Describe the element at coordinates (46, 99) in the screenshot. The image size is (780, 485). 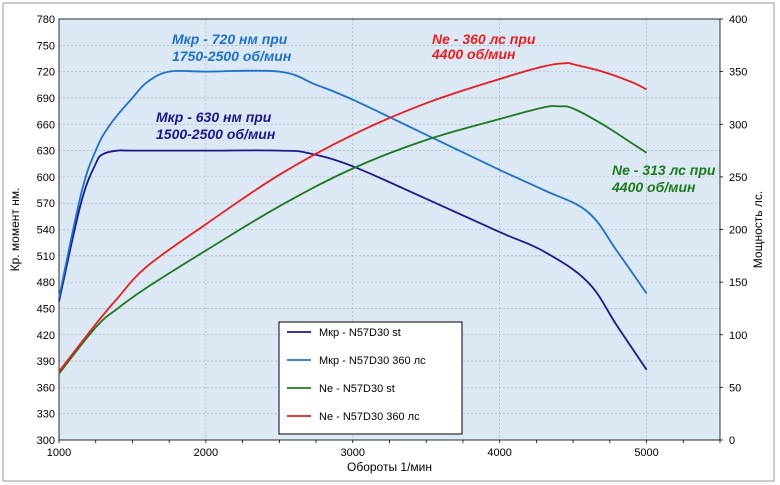
I see `y-left-tick-label: 690` at that location.